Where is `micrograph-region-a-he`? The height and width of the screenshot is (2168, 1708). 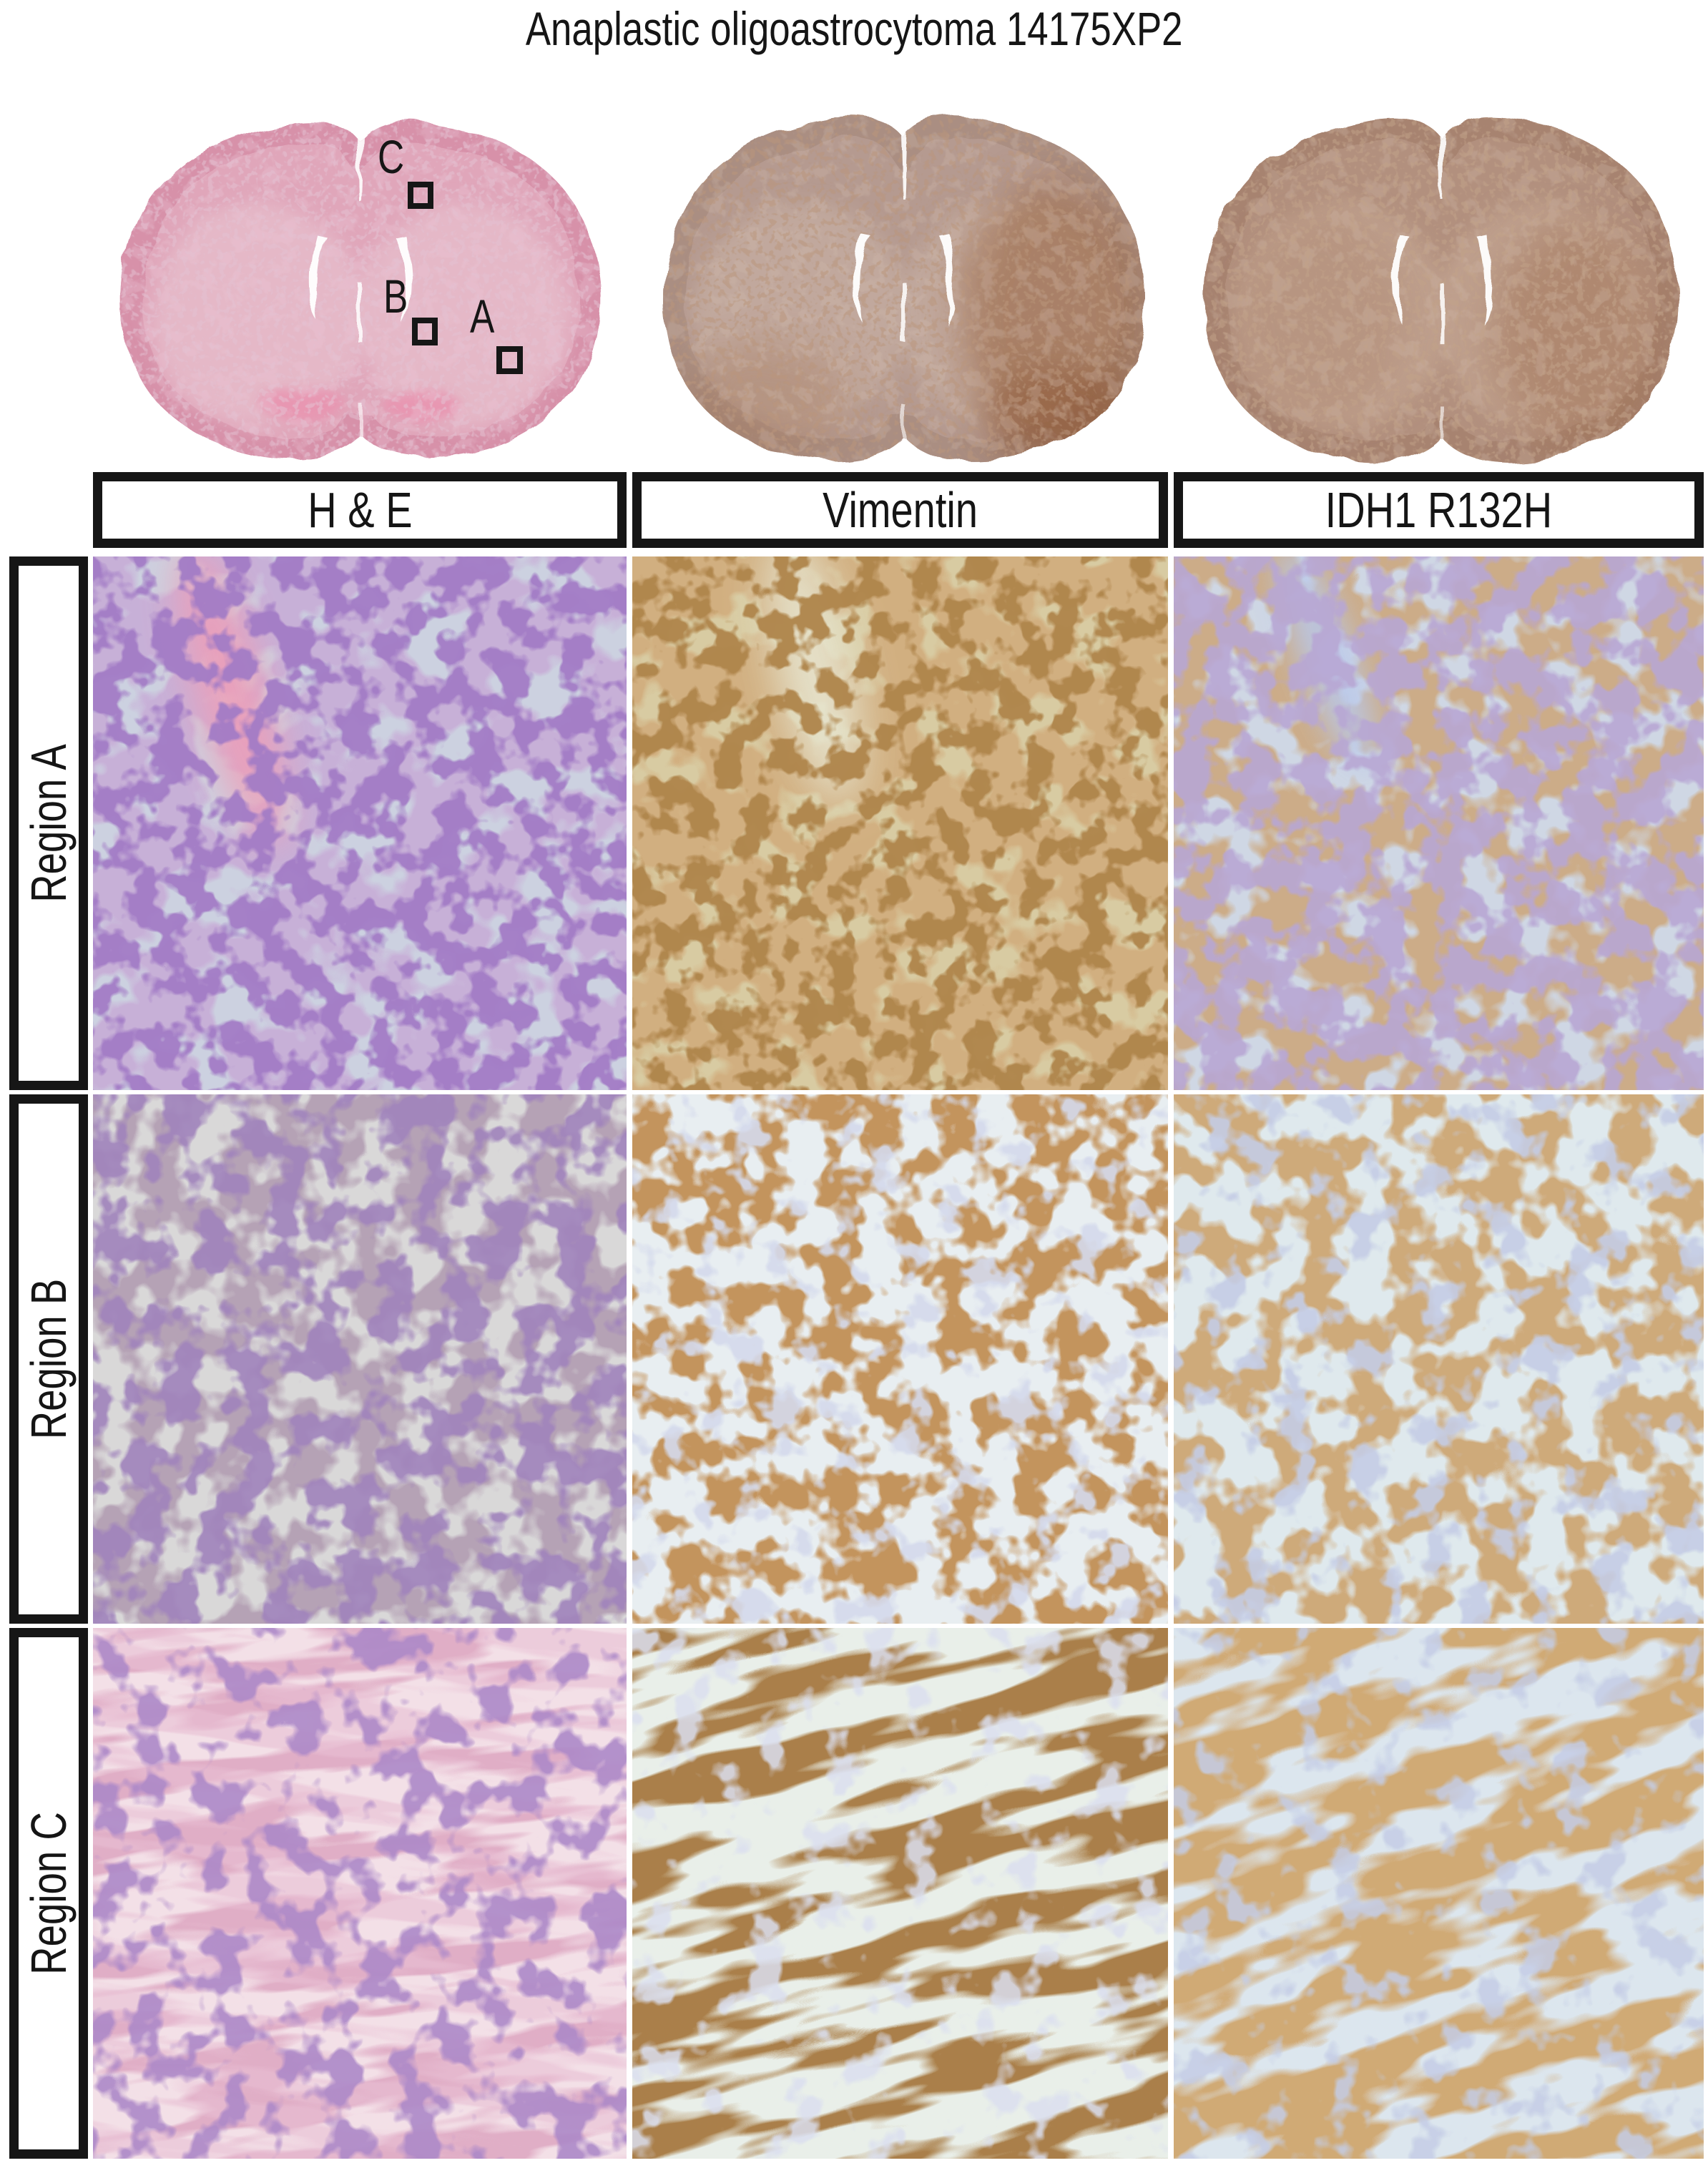 micrograph-region-a-he is located at coordinates (360, 823).